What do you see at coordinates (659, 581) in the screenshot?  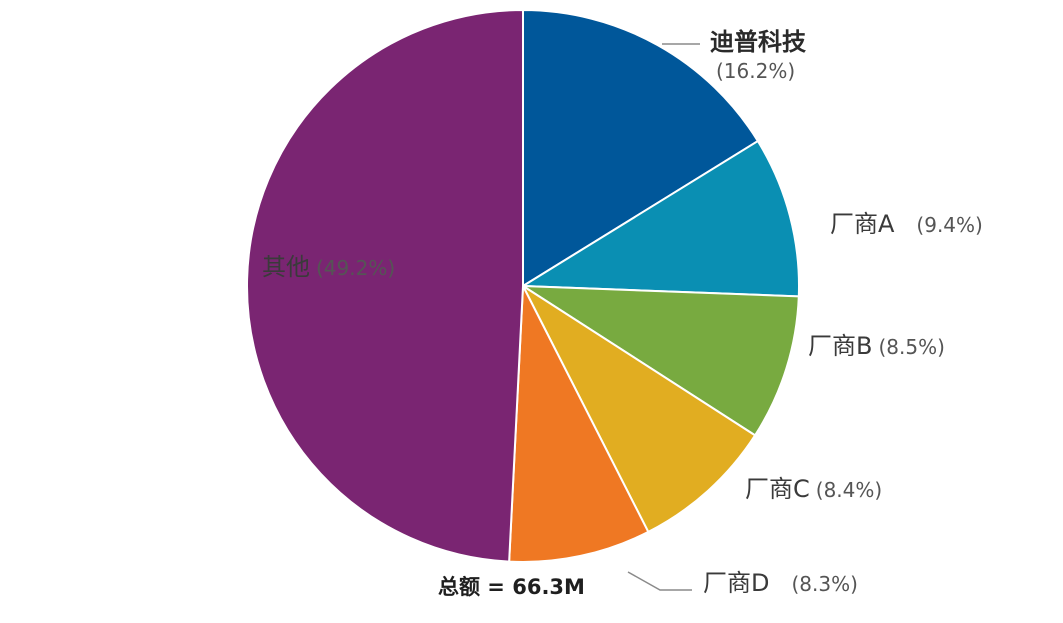 I see `leader-line` at bounding box center [659, 581].